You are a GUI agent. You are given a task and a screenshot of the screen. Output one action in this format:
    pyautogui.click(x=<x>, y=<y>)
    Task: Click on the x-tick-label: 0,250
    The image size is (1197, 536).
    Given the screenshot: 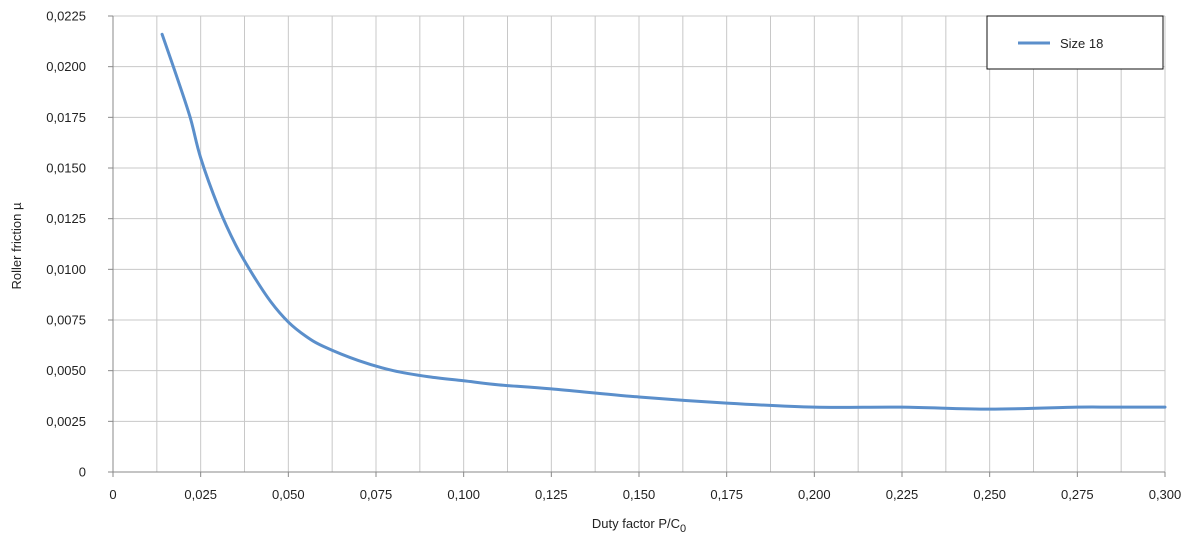 What is the action you would take?
    pyautogui.click(x=989, y=494)
    